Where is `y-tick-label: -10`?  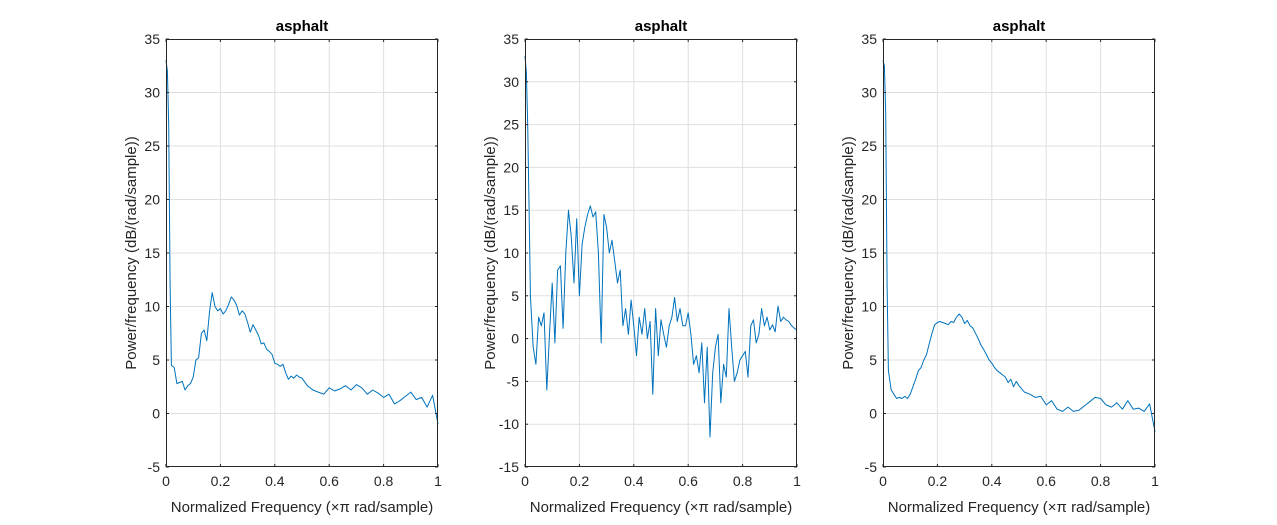
y-tick-label: -10 is located at coordinates (509, 424).